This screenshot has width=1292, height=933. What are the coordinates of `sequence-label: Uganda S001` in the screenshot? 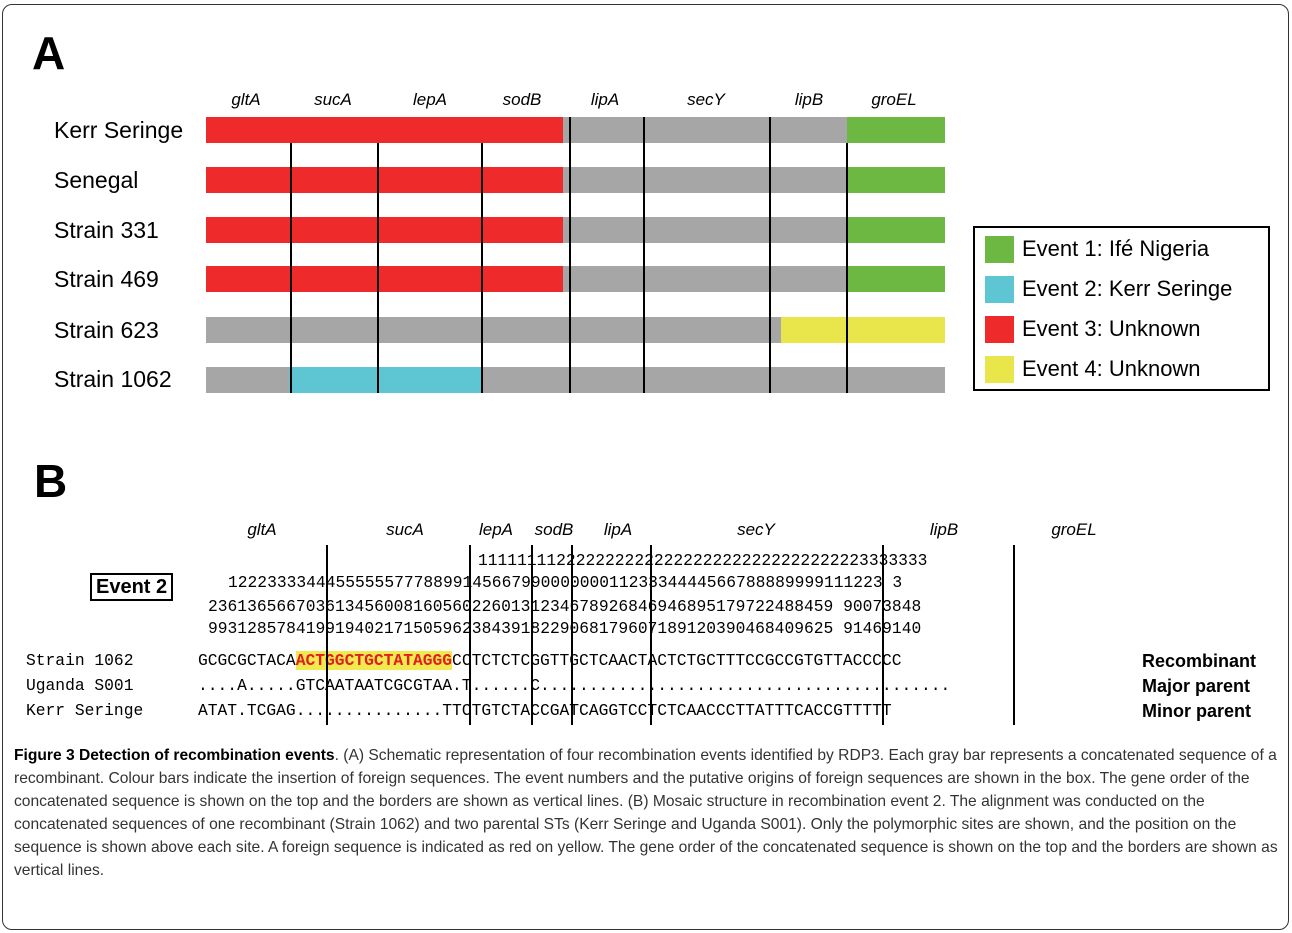 It's located at (80, 685).